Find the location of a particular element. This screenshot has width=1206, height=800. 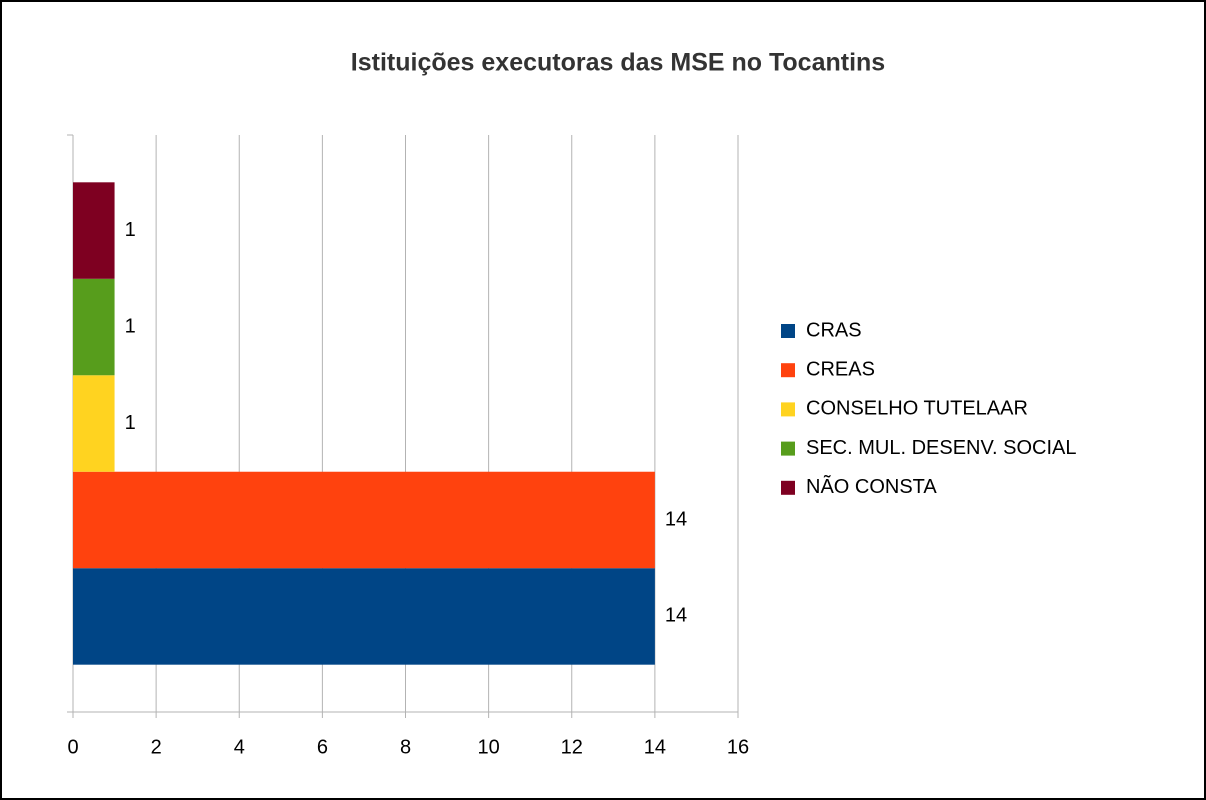

x-tick-label: 16 is located at coordinates (738, 747).